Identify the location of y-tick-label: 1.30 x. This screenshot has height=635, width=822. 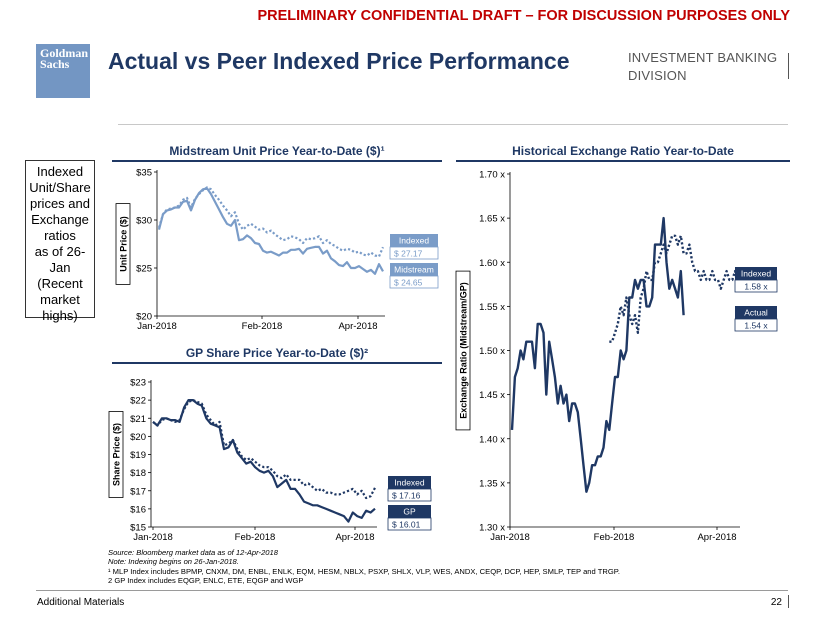
(492, 528).